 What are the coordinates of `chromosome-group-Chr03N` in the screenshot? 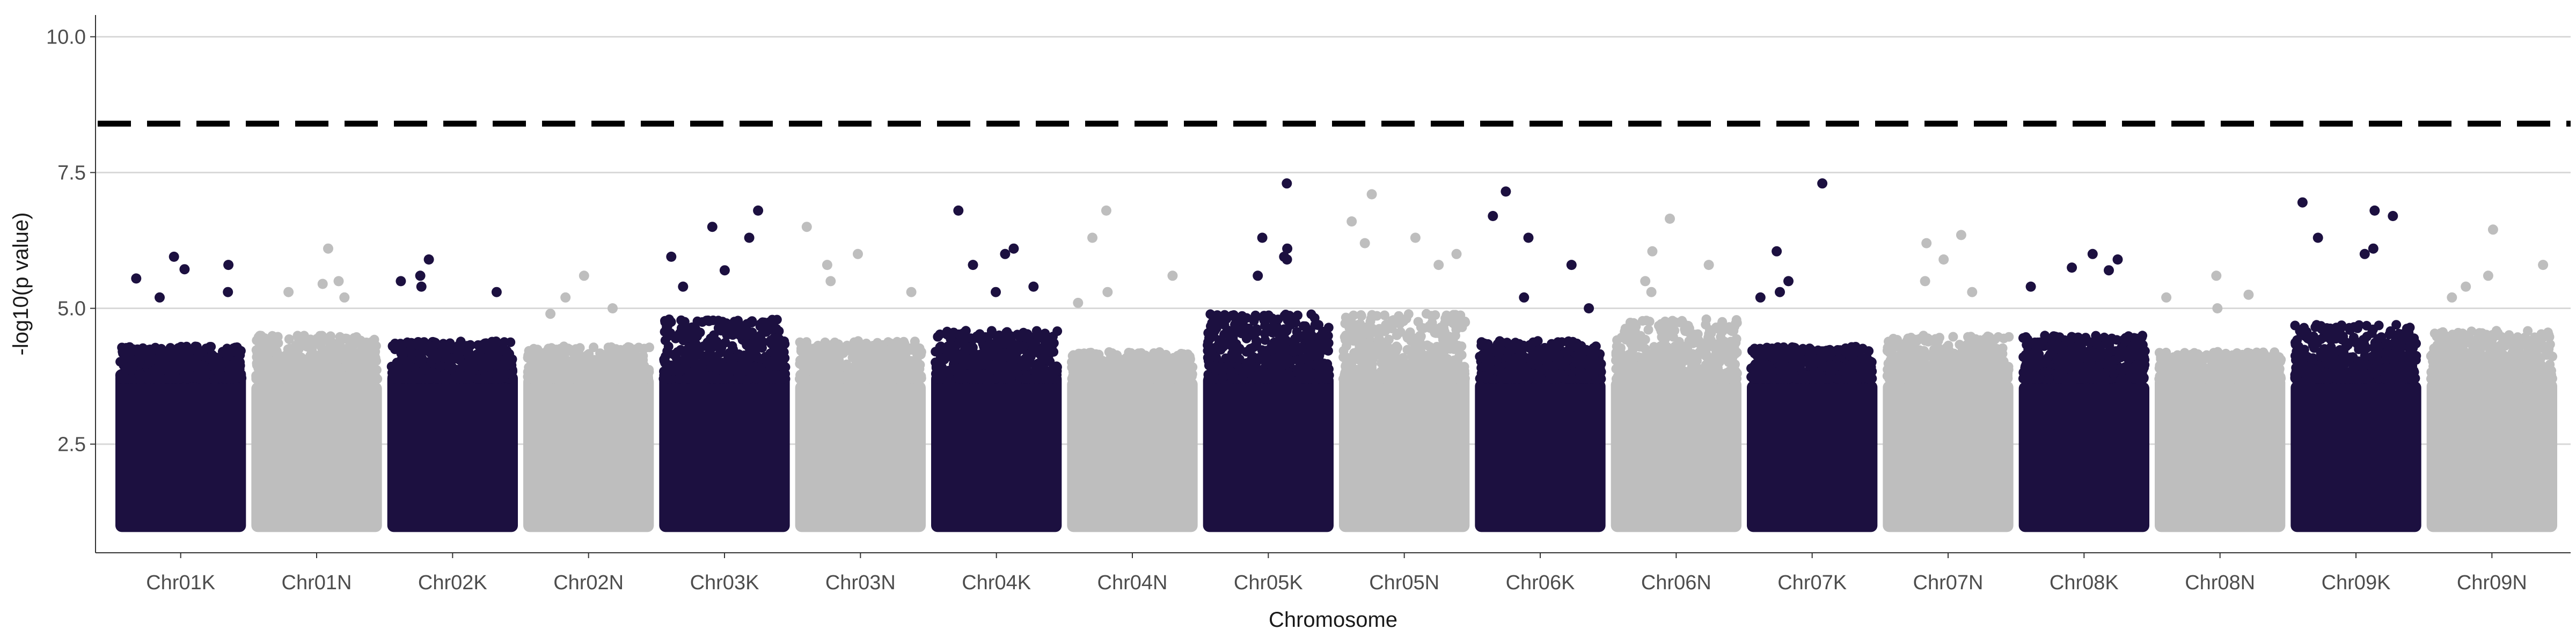 It's located at (860, 377).